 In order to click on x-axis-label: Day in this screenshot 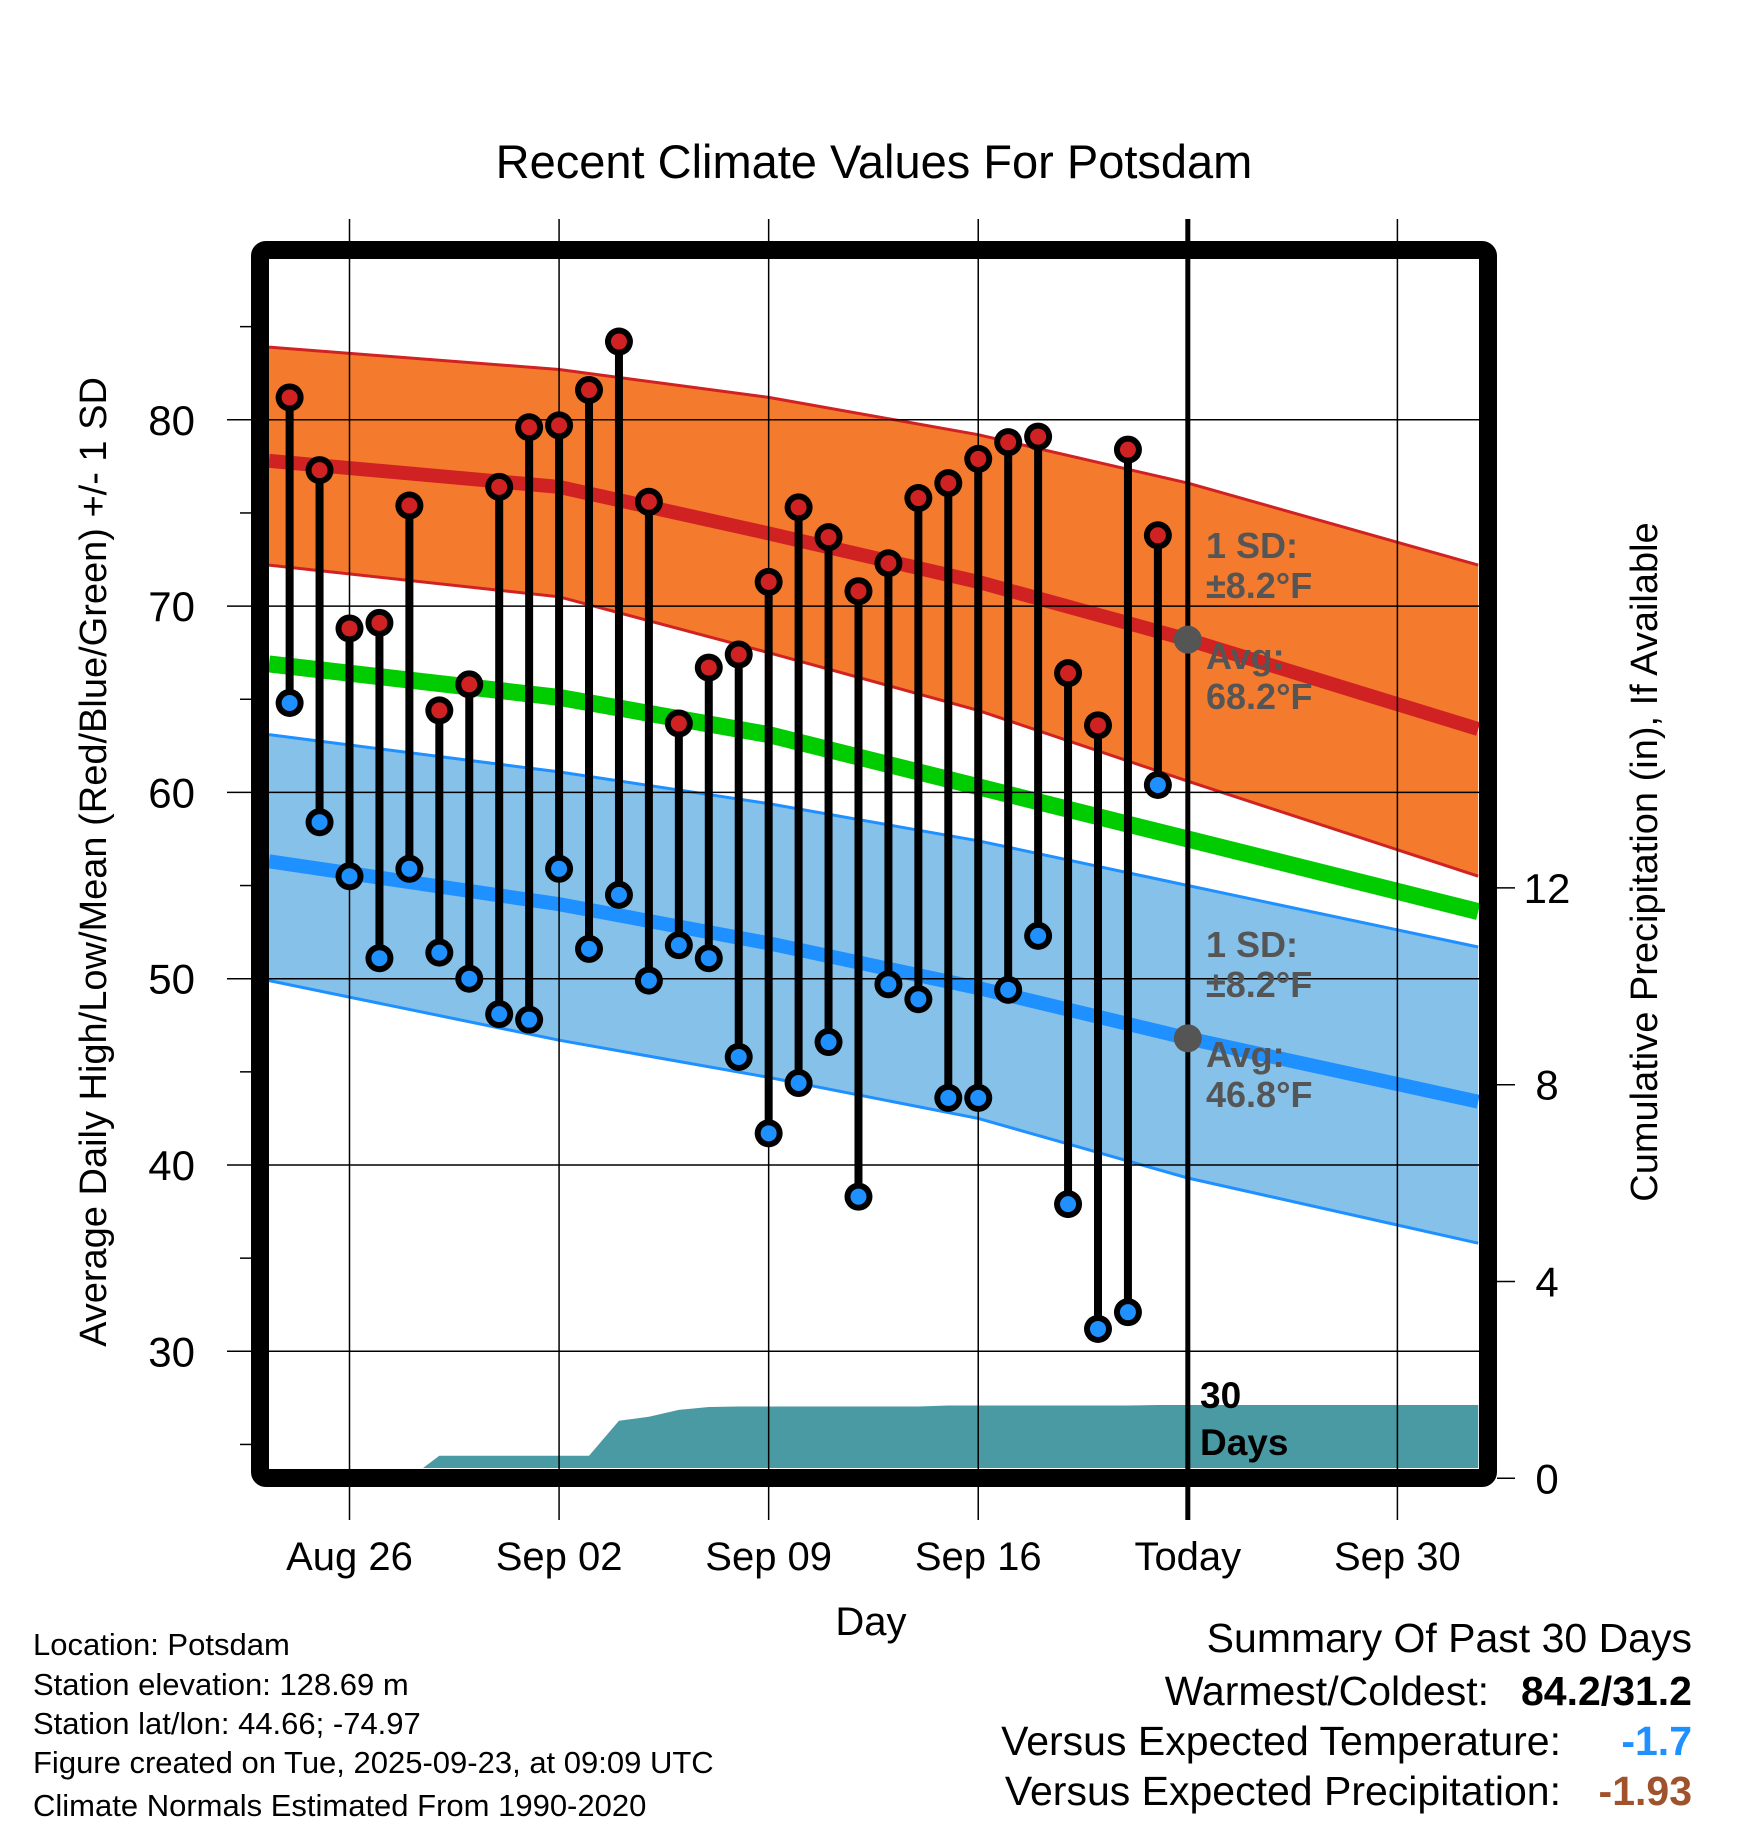, I will do `click(870, 1622)`.